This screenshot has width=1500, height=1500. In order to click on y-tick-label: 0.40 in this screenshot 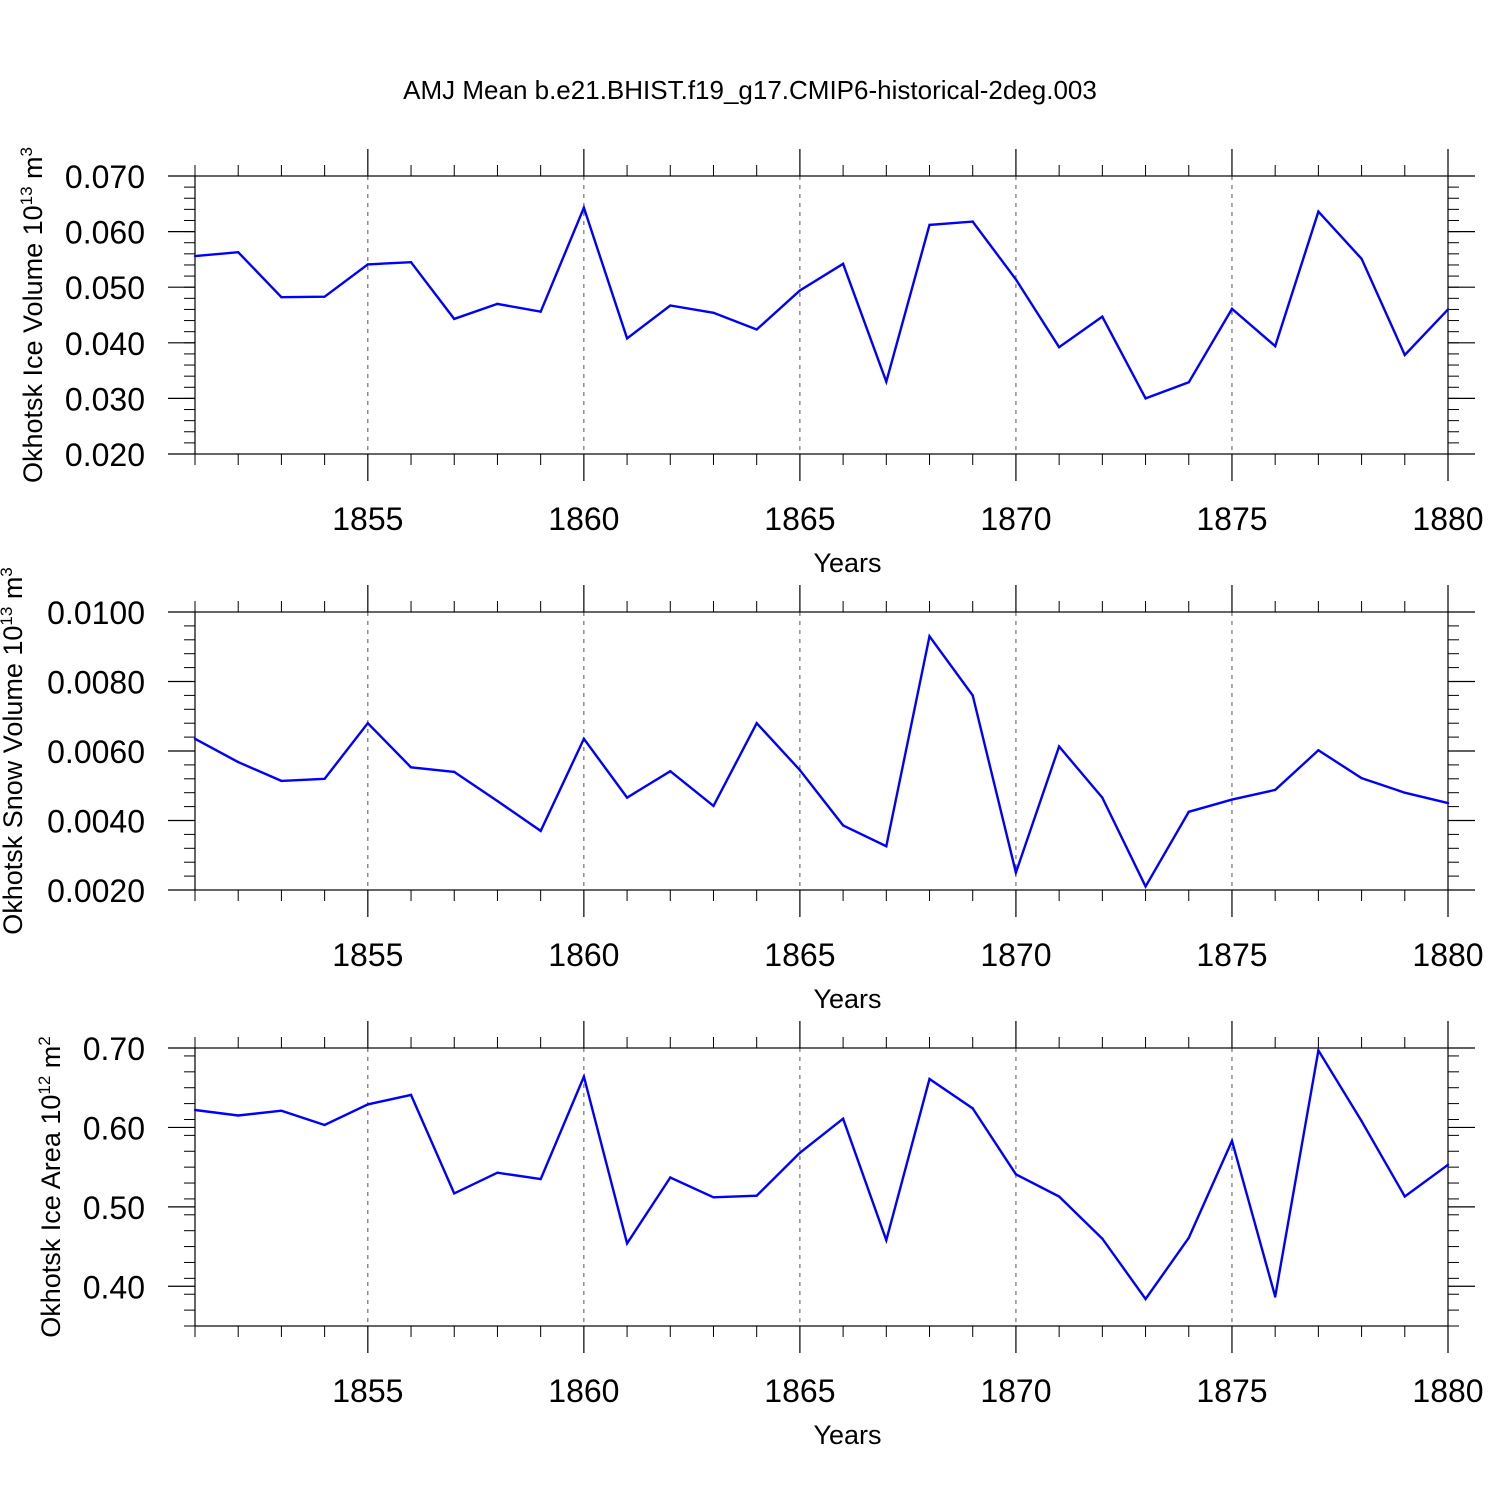, I will do `click(114, 1287)`.